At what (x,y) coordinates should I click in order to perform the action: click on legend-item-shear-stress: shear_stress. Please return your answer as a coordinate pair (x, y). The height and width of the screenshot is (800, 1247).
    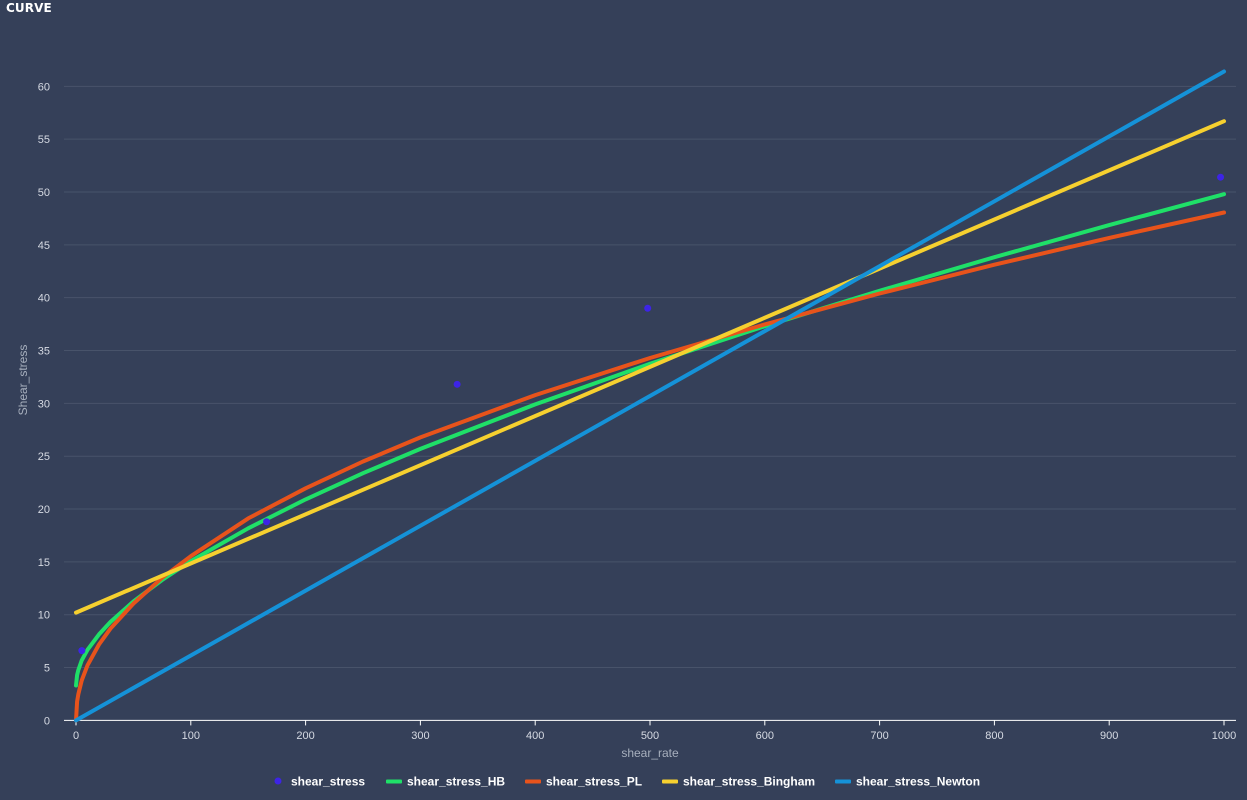
    Looking at the image, I should click on (320, 782).